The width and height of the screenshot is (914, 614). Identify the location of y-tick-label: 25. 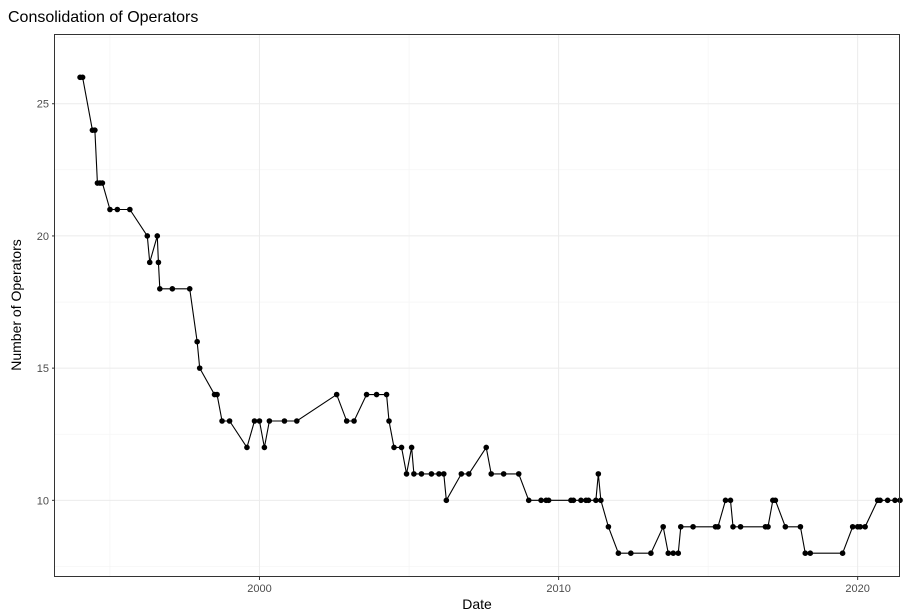
(43, 105).